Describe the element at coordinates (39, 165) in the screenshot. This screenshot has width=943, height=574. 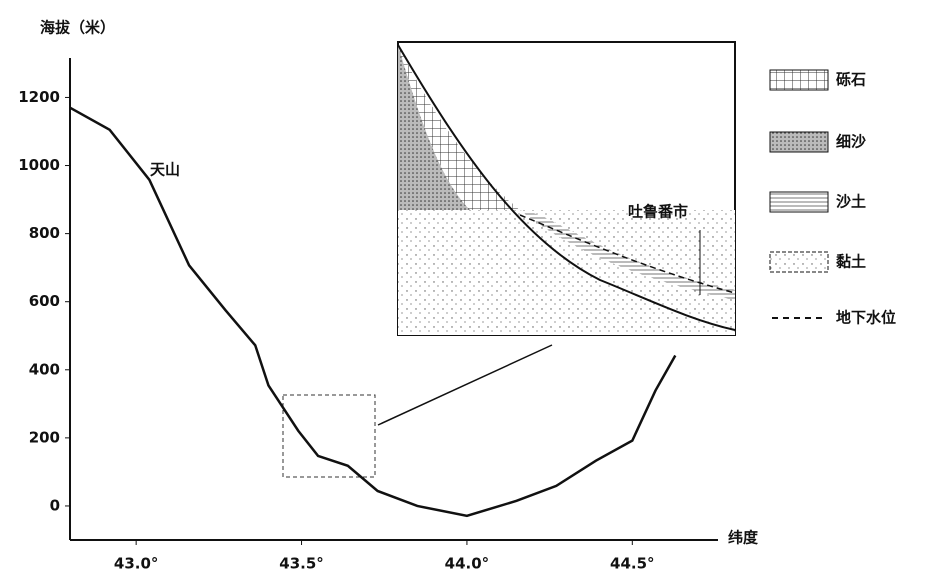
I see `y-tick-label: 1000` at that location.